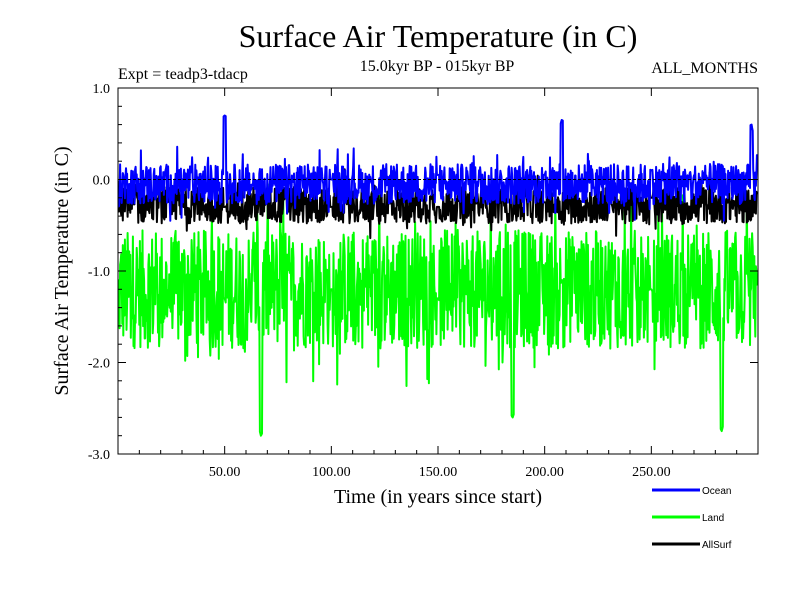 The height and width of the screenshot is (600, 800). What do you see at coordinates (438, 36) in the screenshot?
I see `chart-title: Surface Air Temperature (in C)` at bounding box center [438, 36].